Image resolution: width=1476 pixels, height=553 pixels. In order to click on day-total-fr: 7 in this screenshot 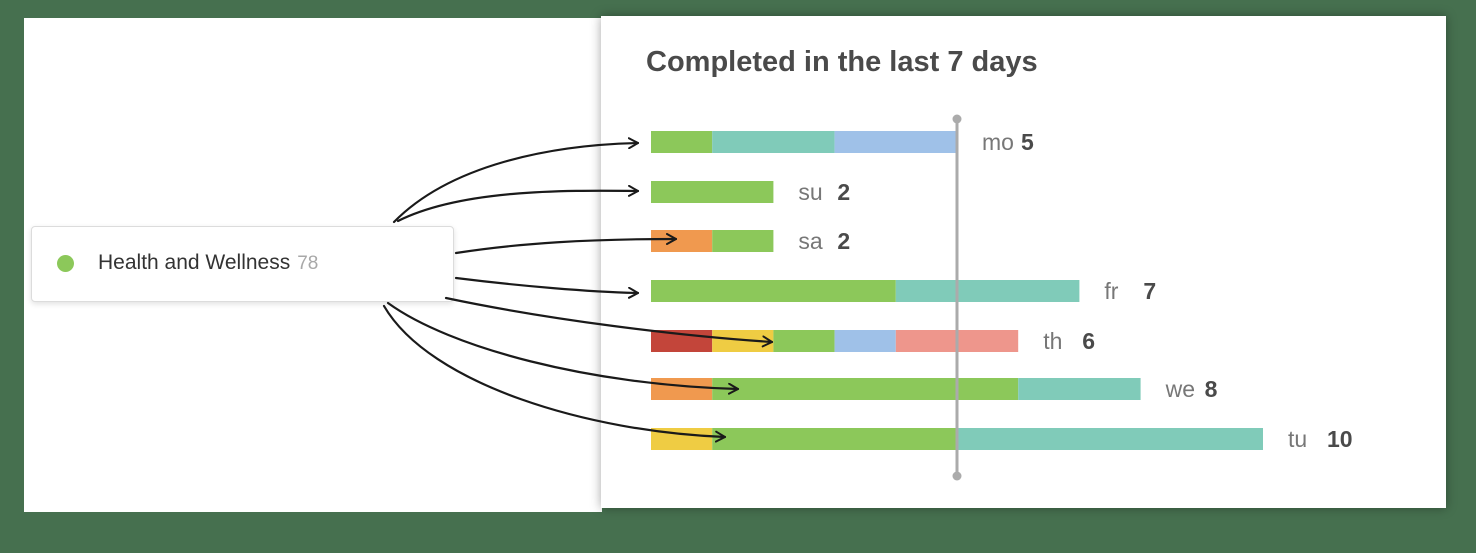, I will do `click(1149, 291)`.